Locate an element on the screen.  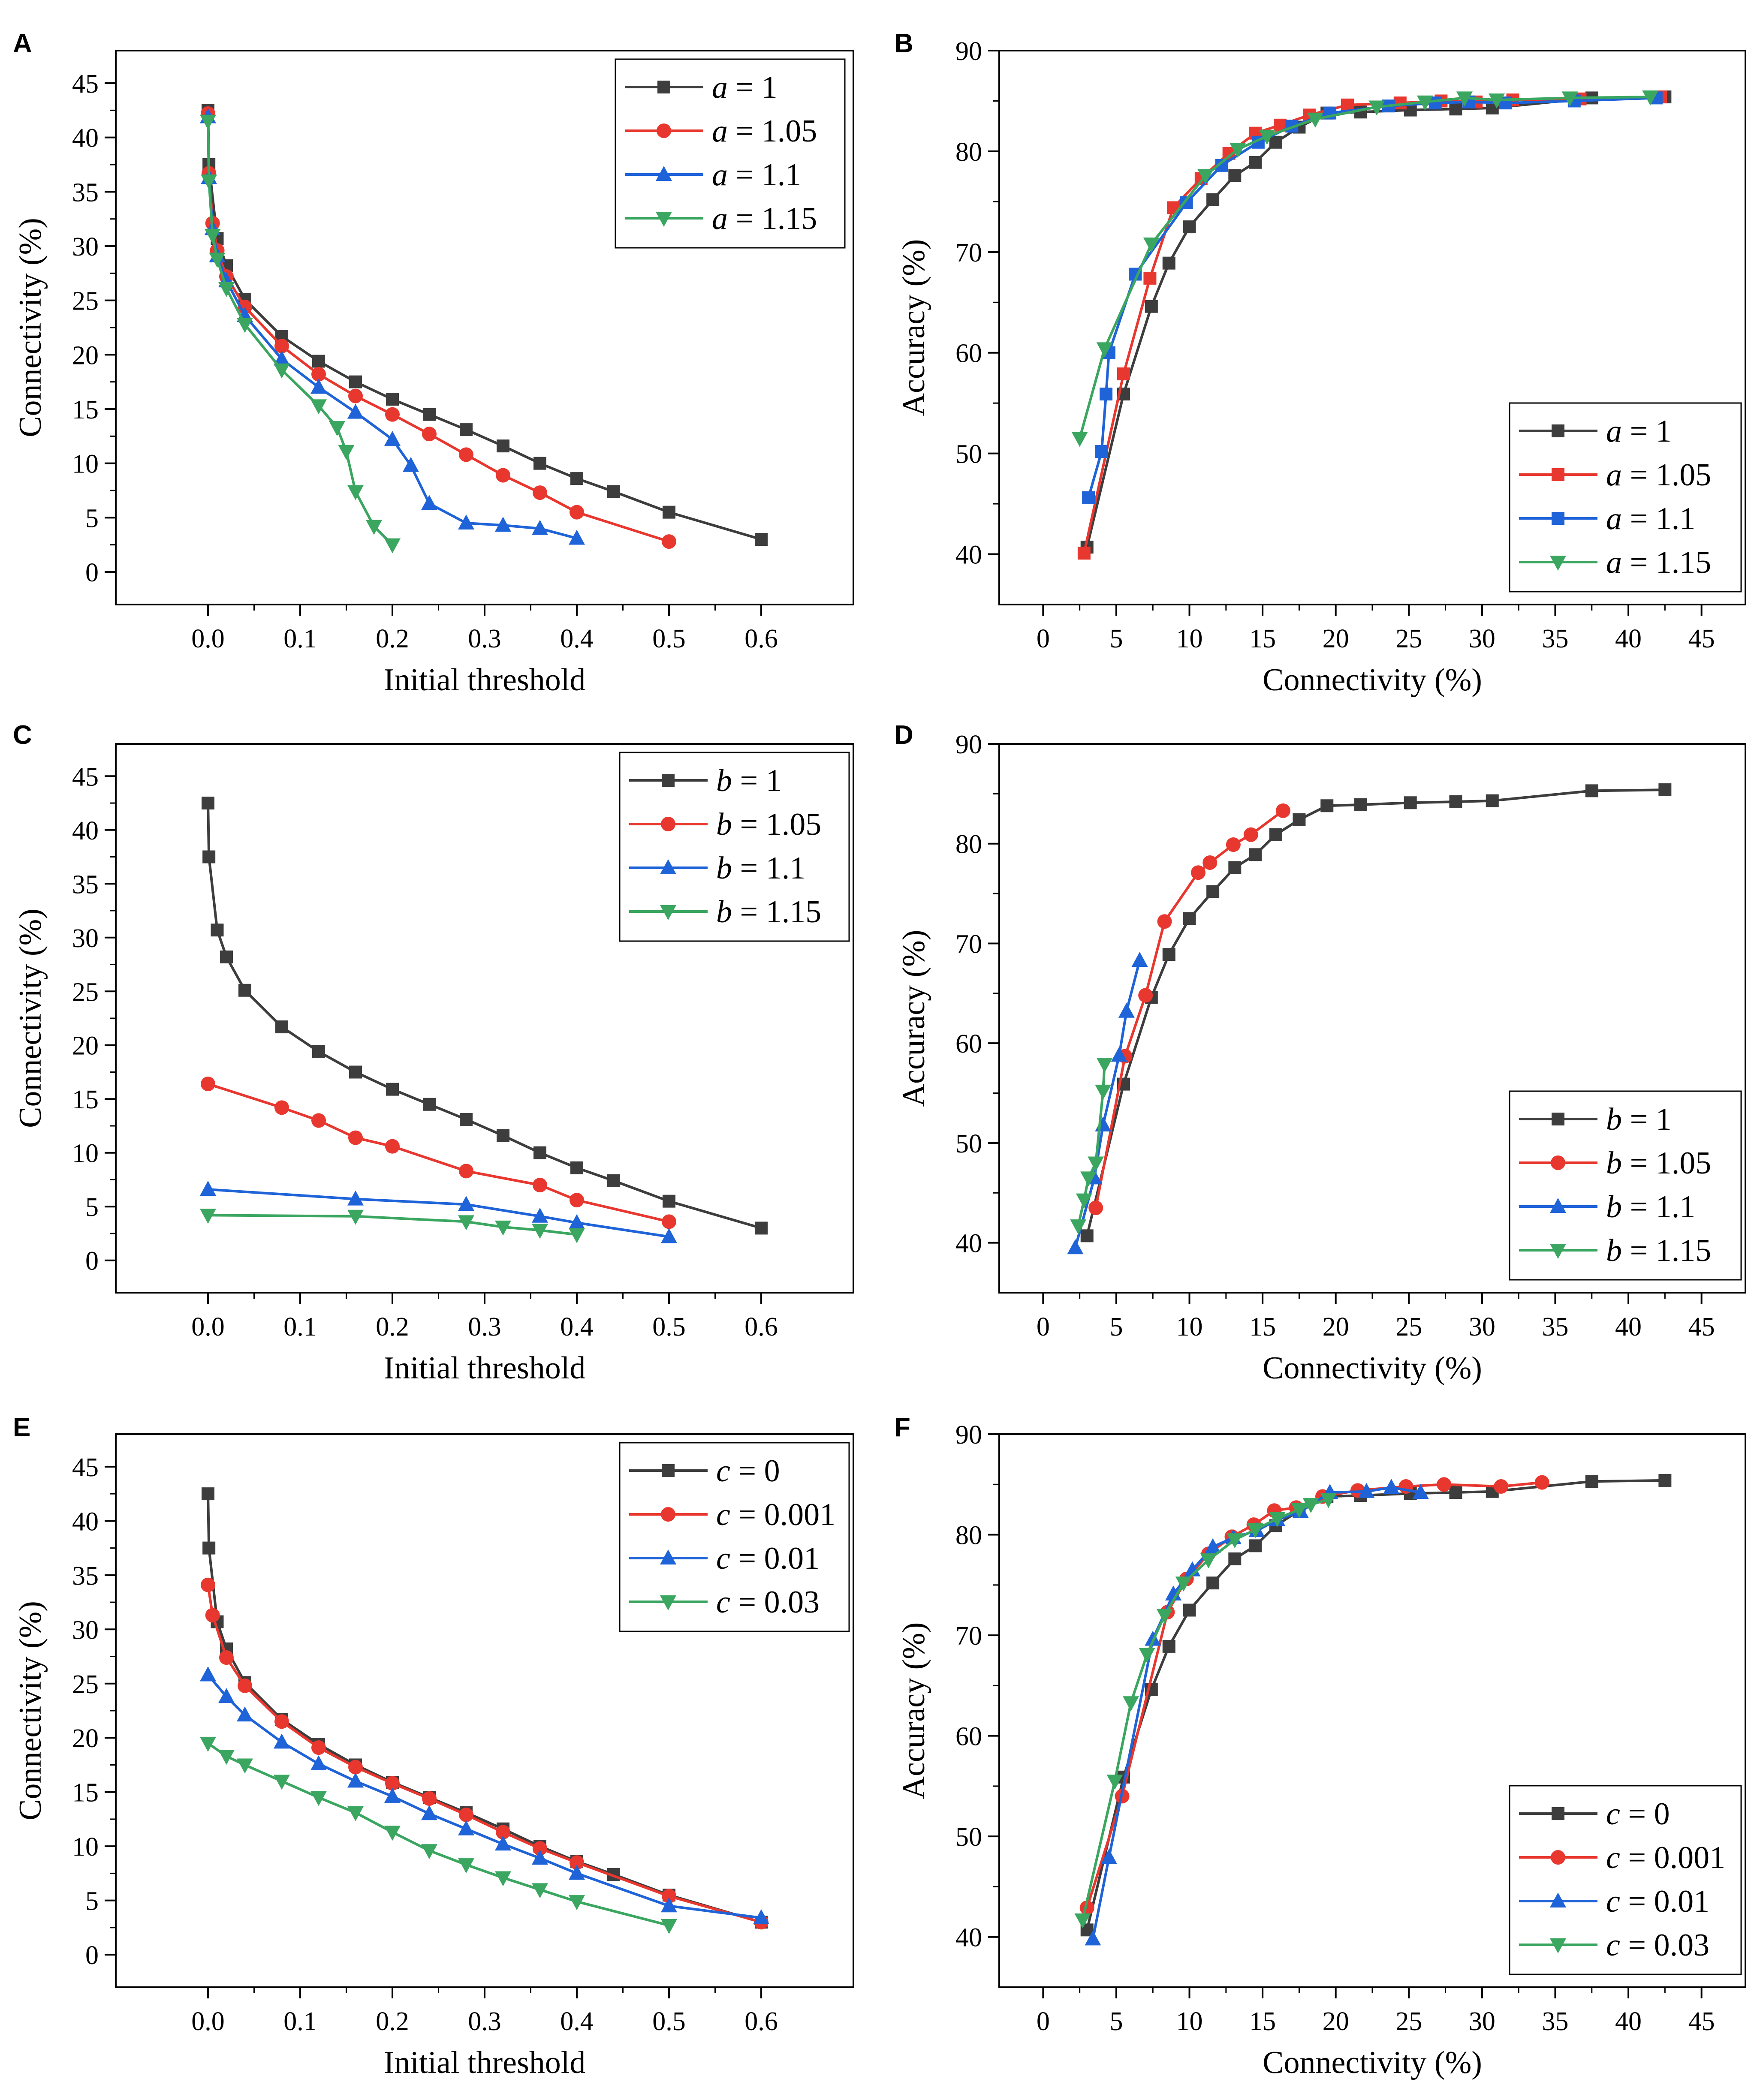
legend-entry: b = 1.15 is located at coordinates (1615, 1251).